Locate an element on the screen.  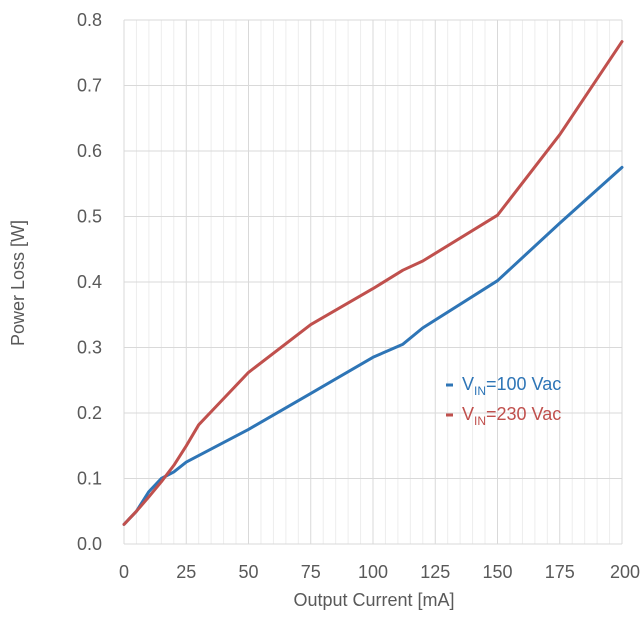
y-tick-label: 0.8 is located at coordinates (89, 20).